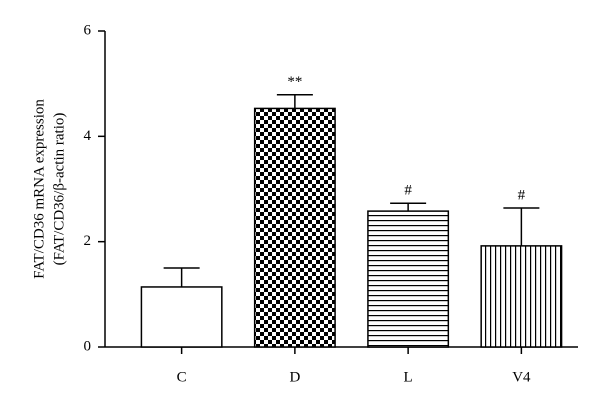  I want to click on annotation: **, so click(294, 82).